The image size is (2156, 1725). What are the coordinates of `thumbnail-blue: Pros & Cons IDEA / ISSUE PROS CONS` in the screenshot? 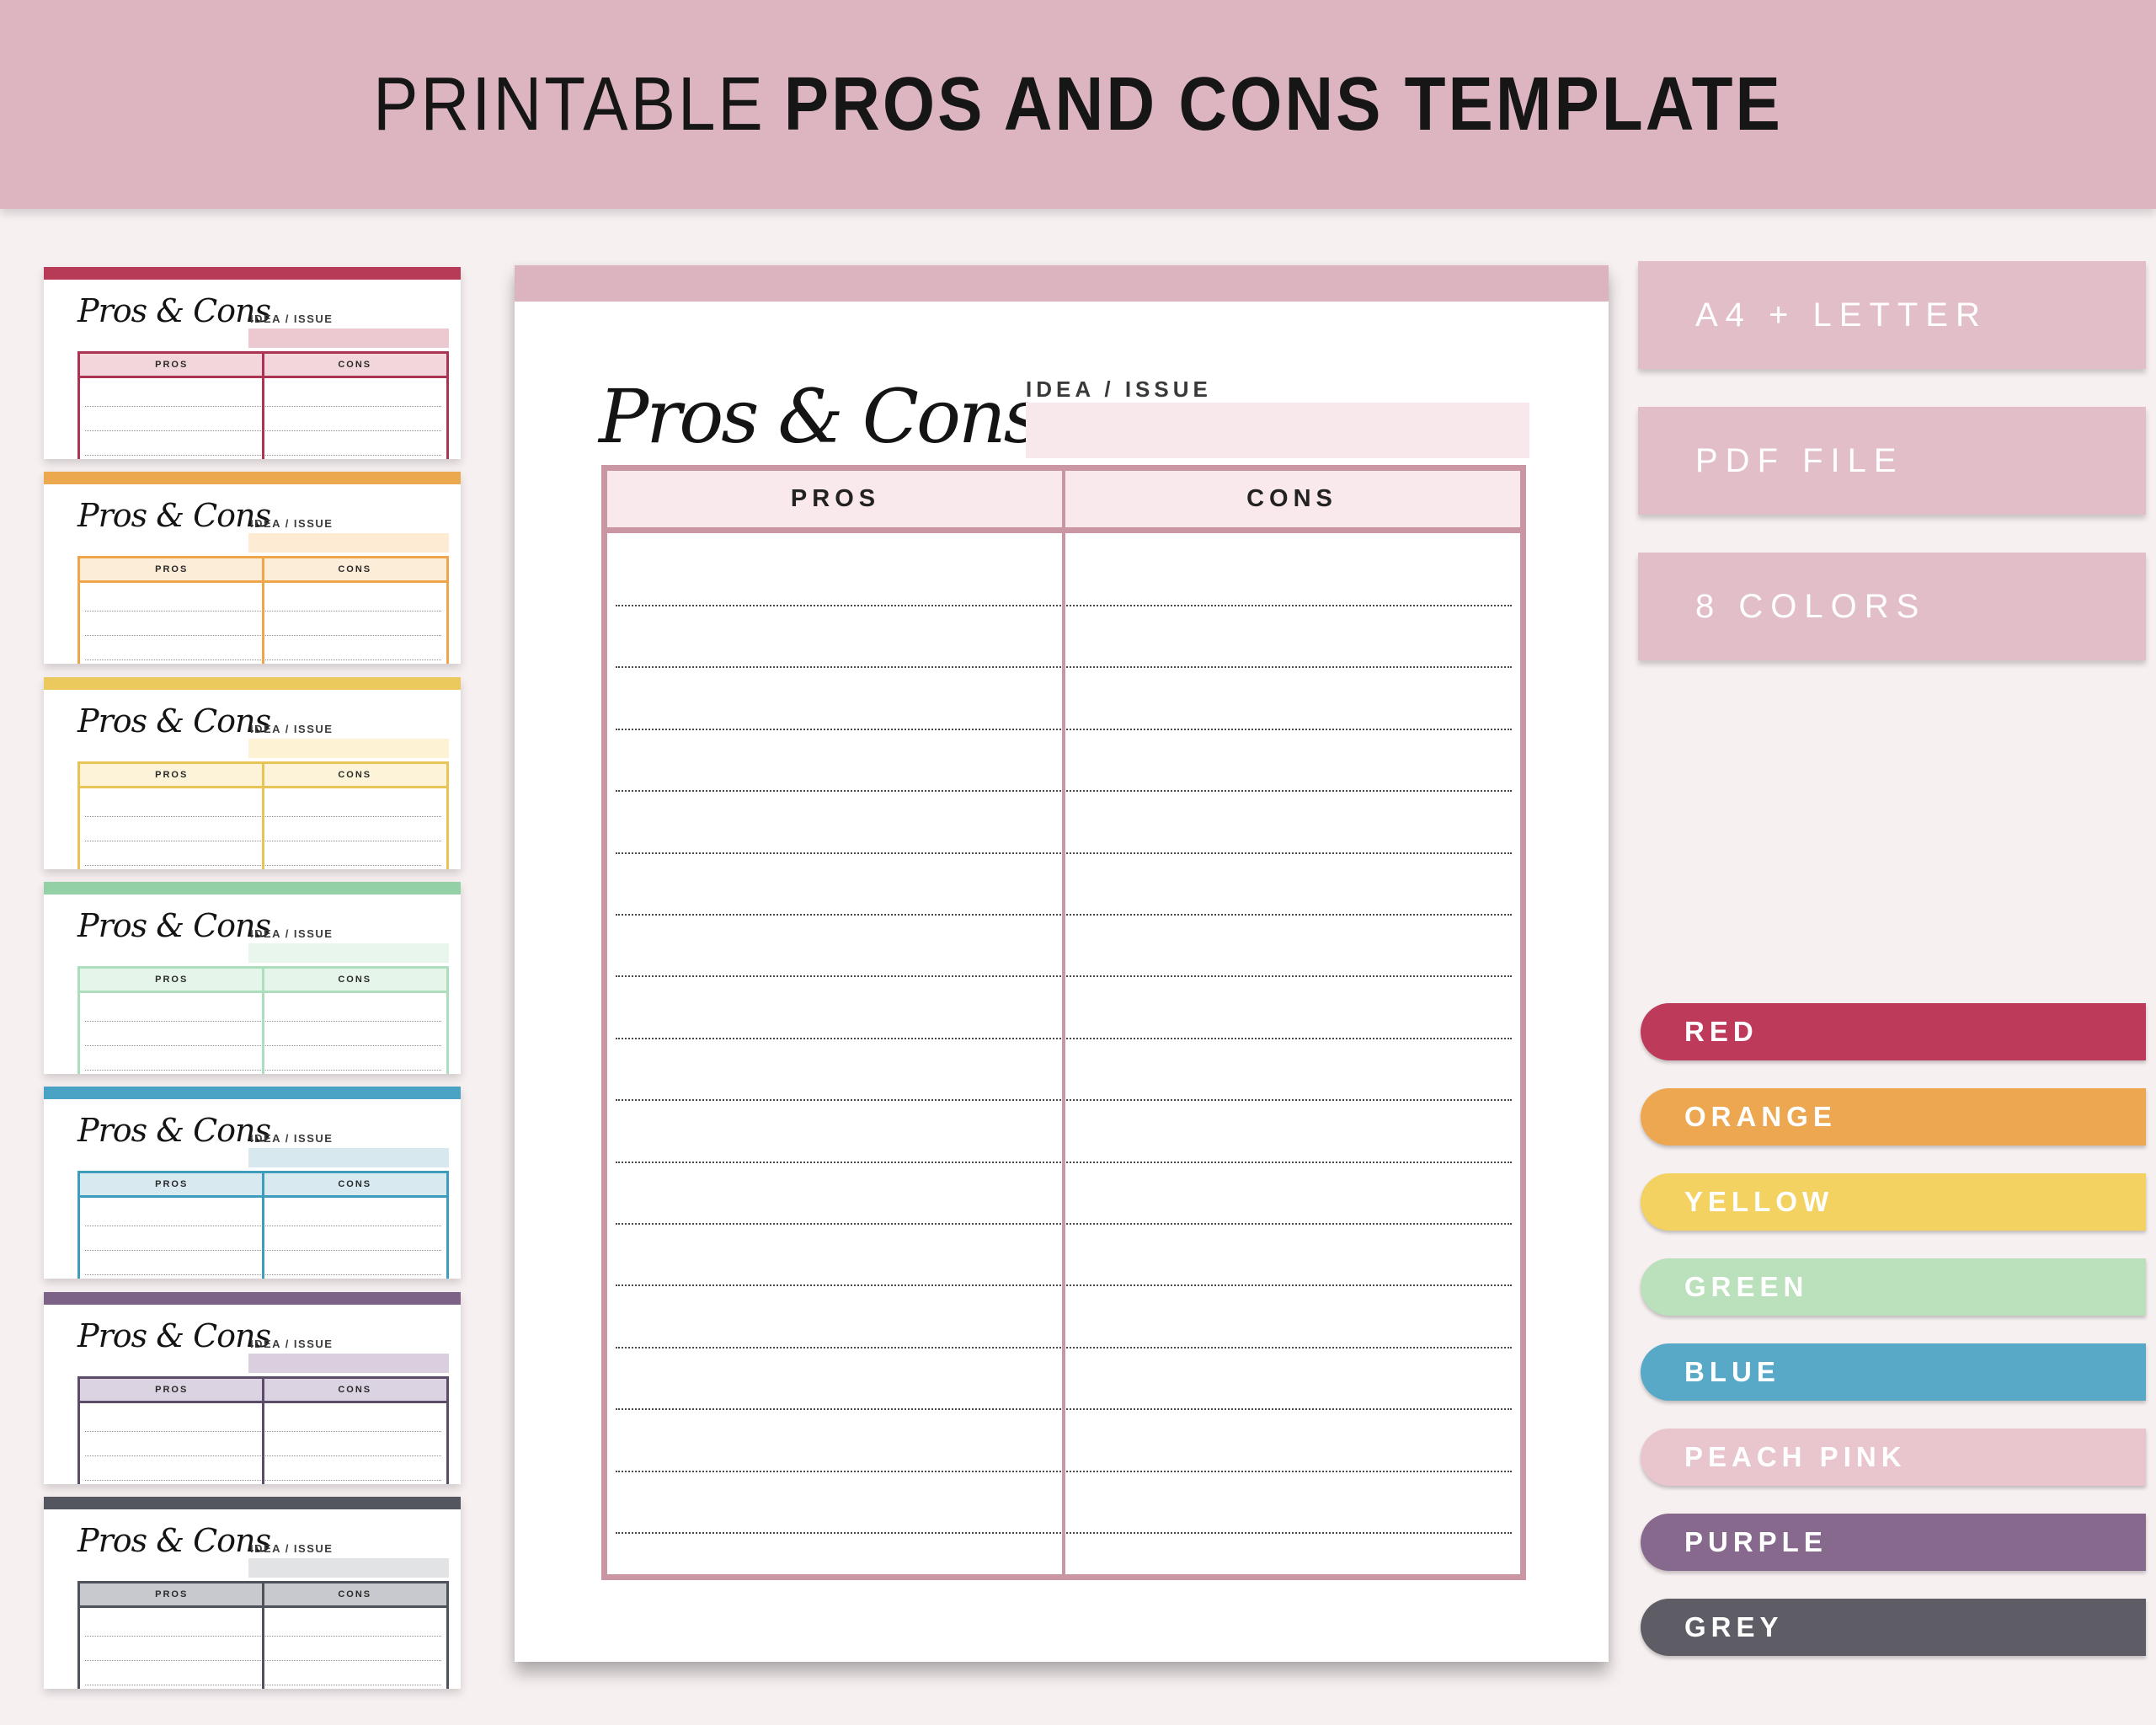 It's located at (253, 1183).